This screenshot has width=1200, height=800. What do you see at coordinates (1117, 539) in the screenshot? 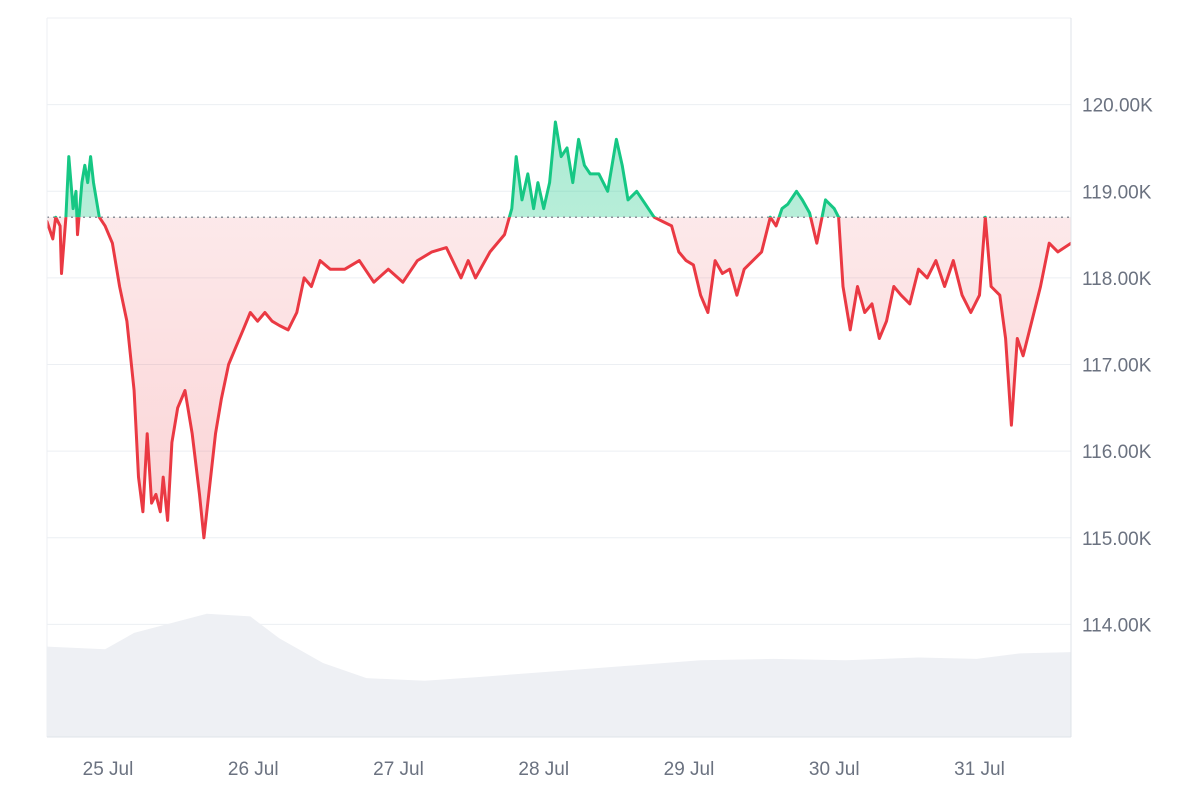
I see `y-tick-label: 115.00K` at bounding box center [1117, 539].